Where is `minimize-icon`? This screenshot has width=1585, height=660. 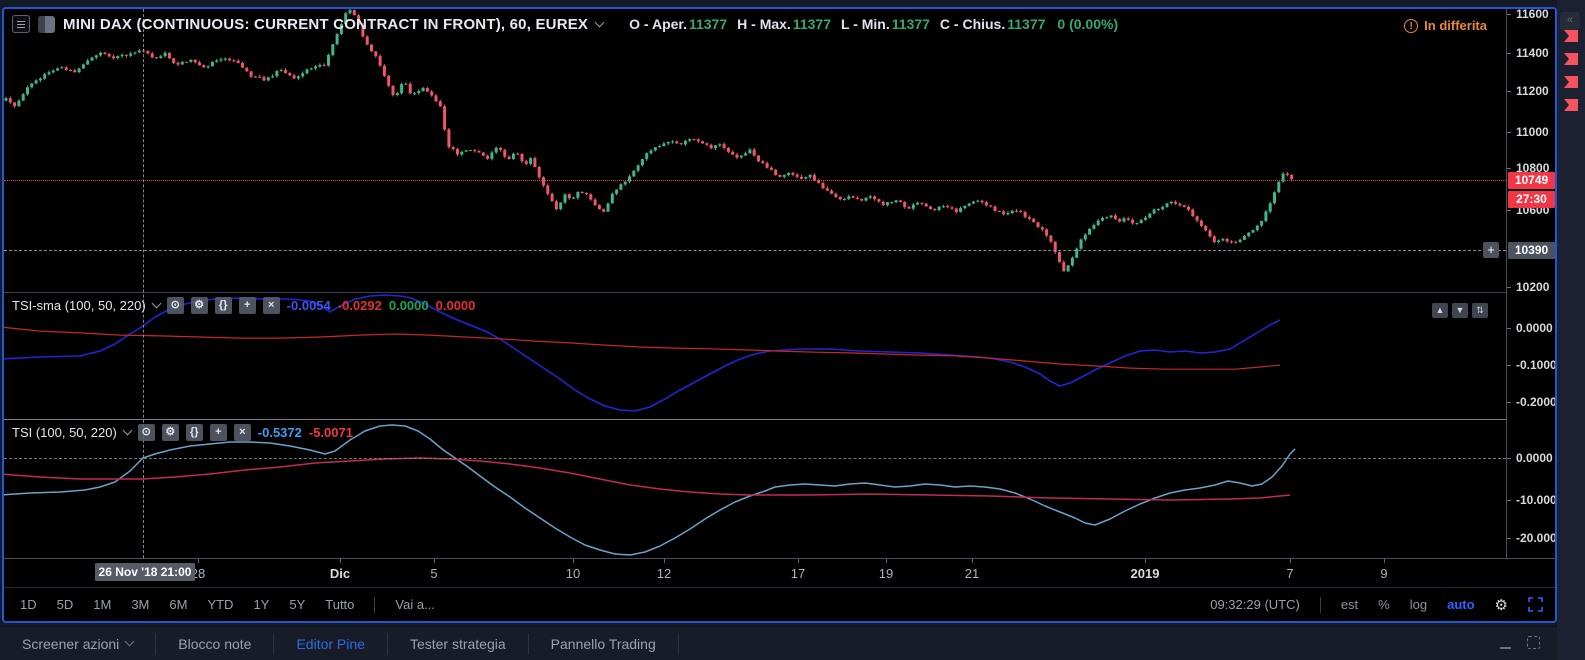 minimize-icon is located at coordinates (1505, 647).